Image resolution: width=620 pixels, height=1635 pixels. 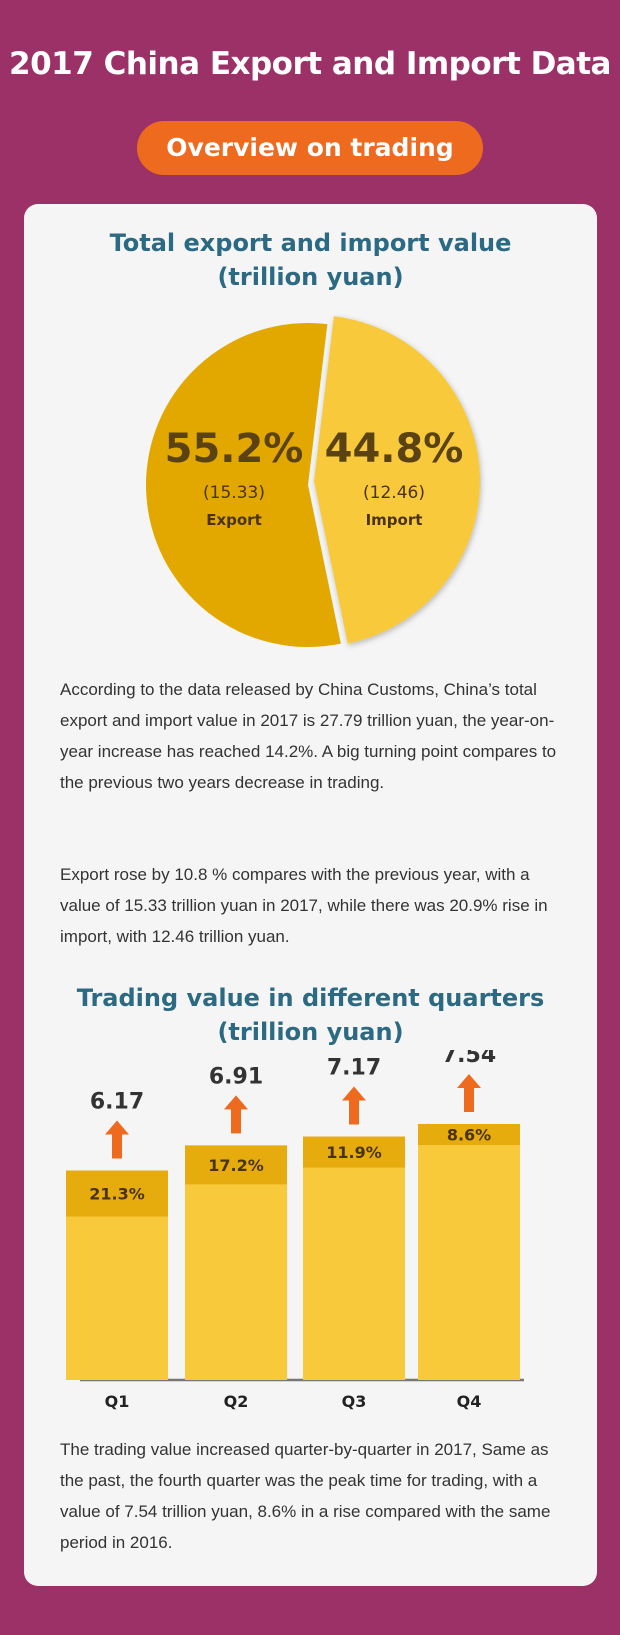 I want to click on value-label-q1: 6.17, so click(x=117, y=1102).